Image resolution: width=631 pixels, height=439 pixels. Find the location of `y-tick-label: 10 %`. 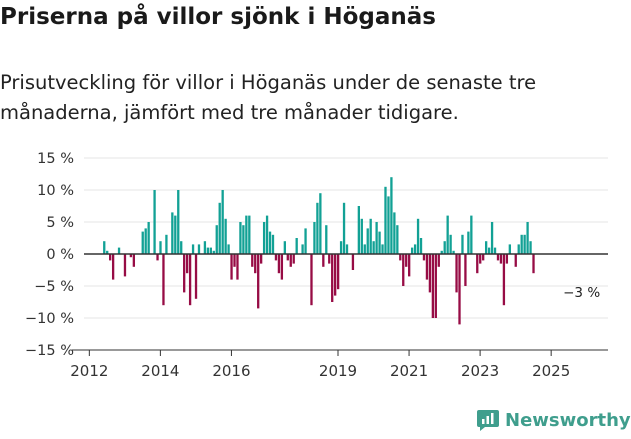

y-tick-label: 10 % is located at coordinates (55, 191).